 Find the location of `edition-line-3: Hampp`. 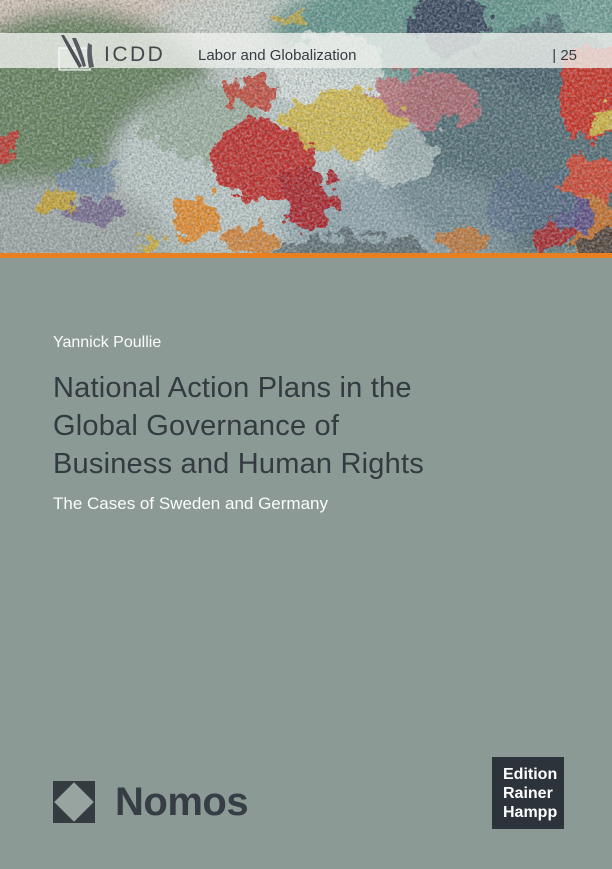

edition-line-3: Hampp is located at coordinates (530, 812).